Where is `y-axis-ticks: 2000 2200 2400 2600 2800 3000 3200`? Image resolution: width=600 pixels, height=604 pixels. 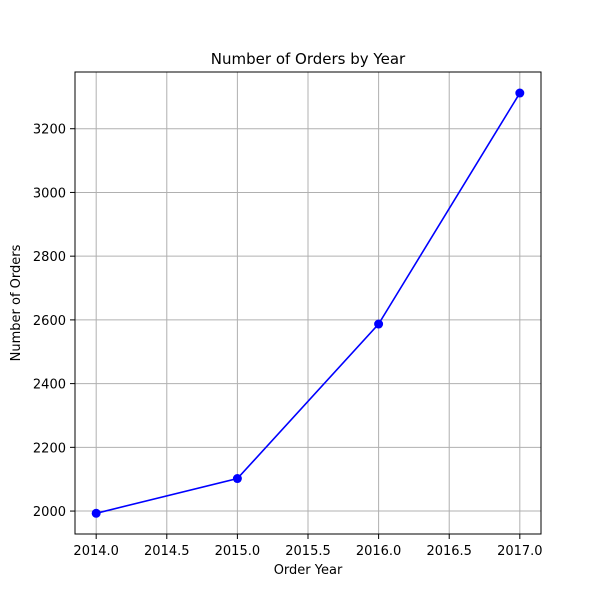
y-axis-ticks: 2000 2200 2400 2600 2800 3000 3200 is located at coordinates (54, 321).